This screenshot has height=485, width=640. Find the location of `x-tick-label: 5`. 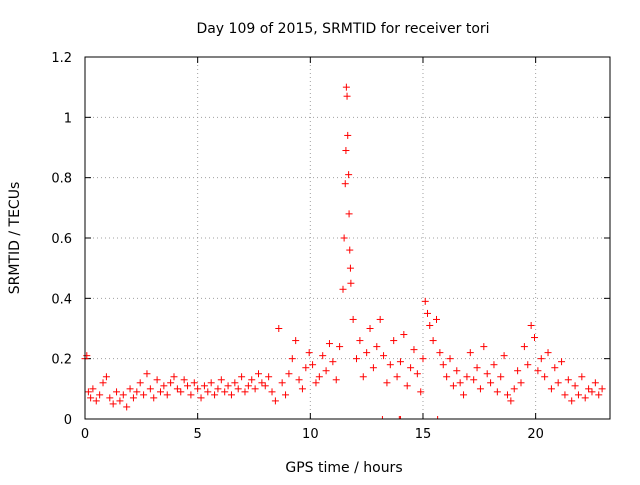

x-tick-label: 5 is located at coordinates (198, 434).